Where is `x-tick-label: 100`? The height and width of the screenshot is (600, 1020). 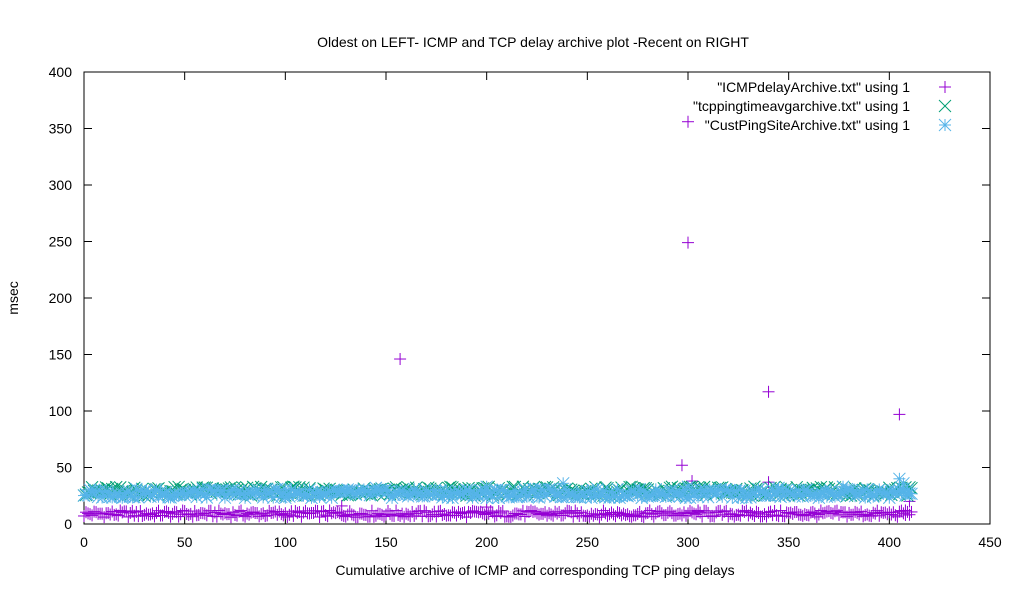 x-tick-label: 100 is located at coordinates (286, 542).